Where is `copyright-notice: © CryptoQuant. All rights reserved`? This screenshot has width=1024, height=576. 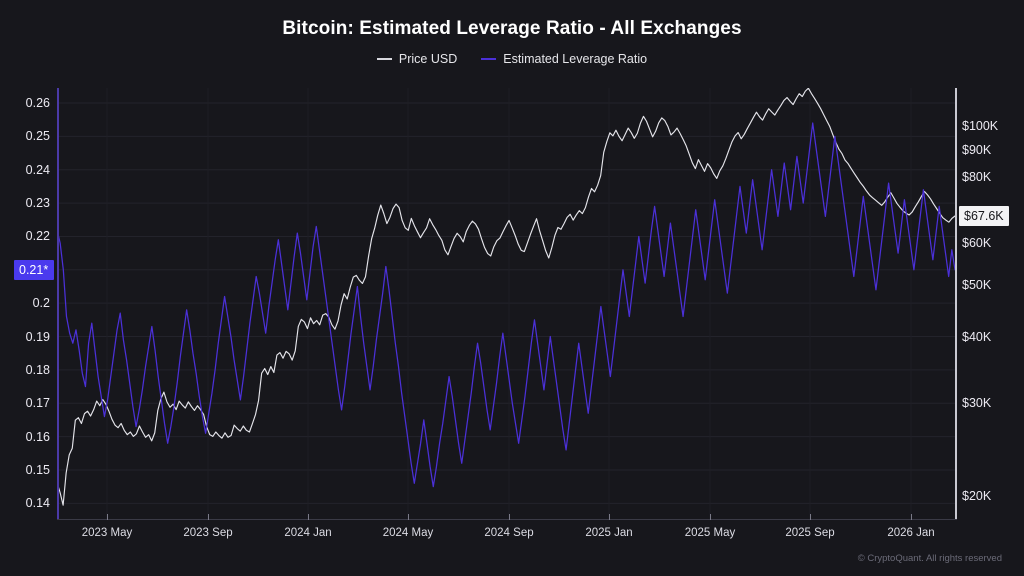 copyright-notice: © CryptoQuant. All rights reserved is located at coordinates (929, 558).